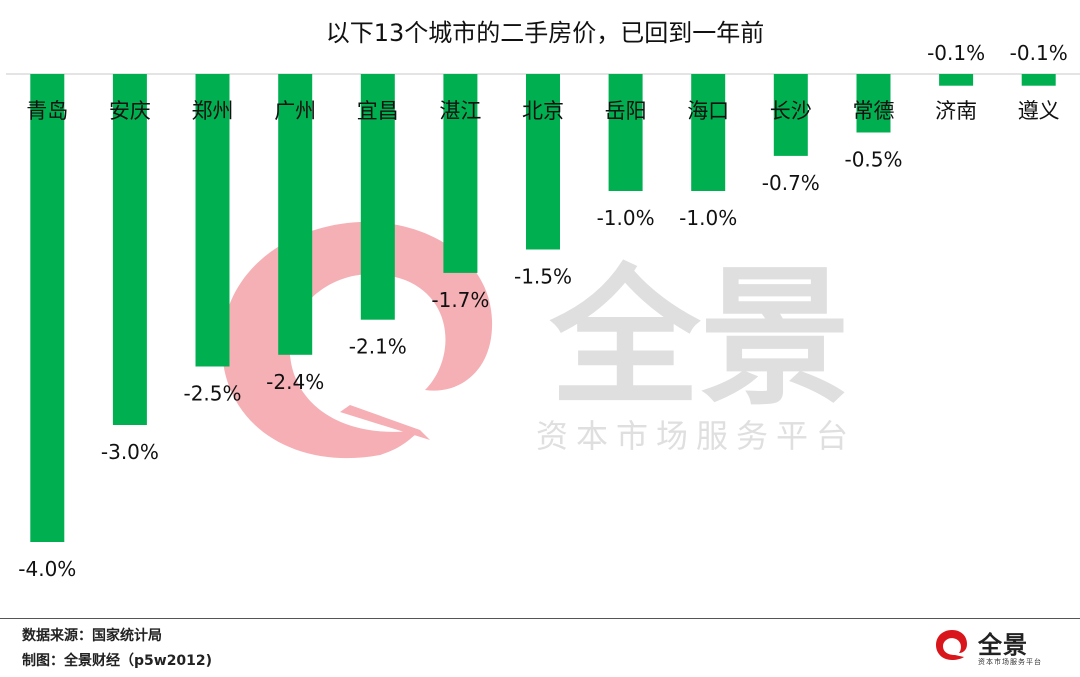 The height and width of the screenshot is (677, 1080). Describe the element at coordinates (385, 422) in the screenshot. I see `watermark-swirl-tail` at that location.